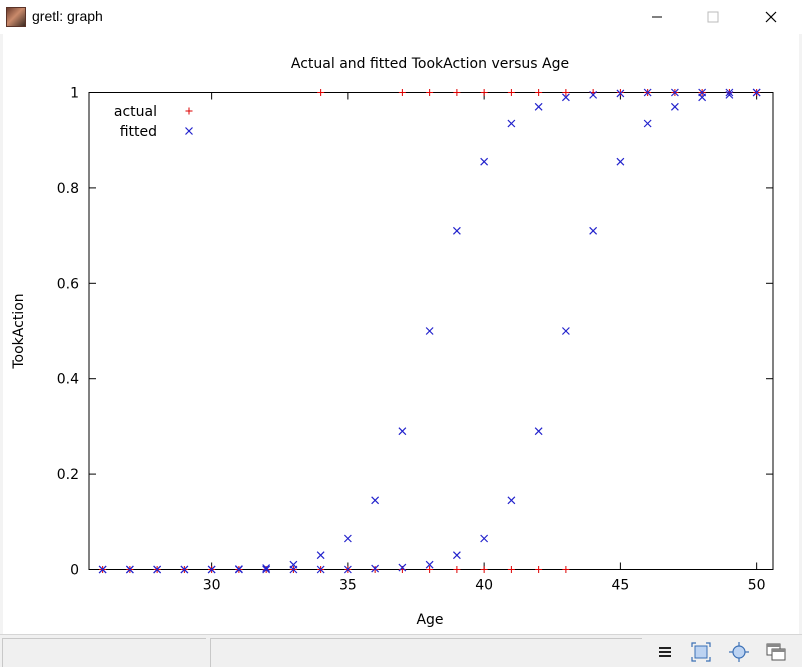  Describe the element at coordinates (135, 112) in the screenshot. I see `legend-label-actual: actual` at that location.